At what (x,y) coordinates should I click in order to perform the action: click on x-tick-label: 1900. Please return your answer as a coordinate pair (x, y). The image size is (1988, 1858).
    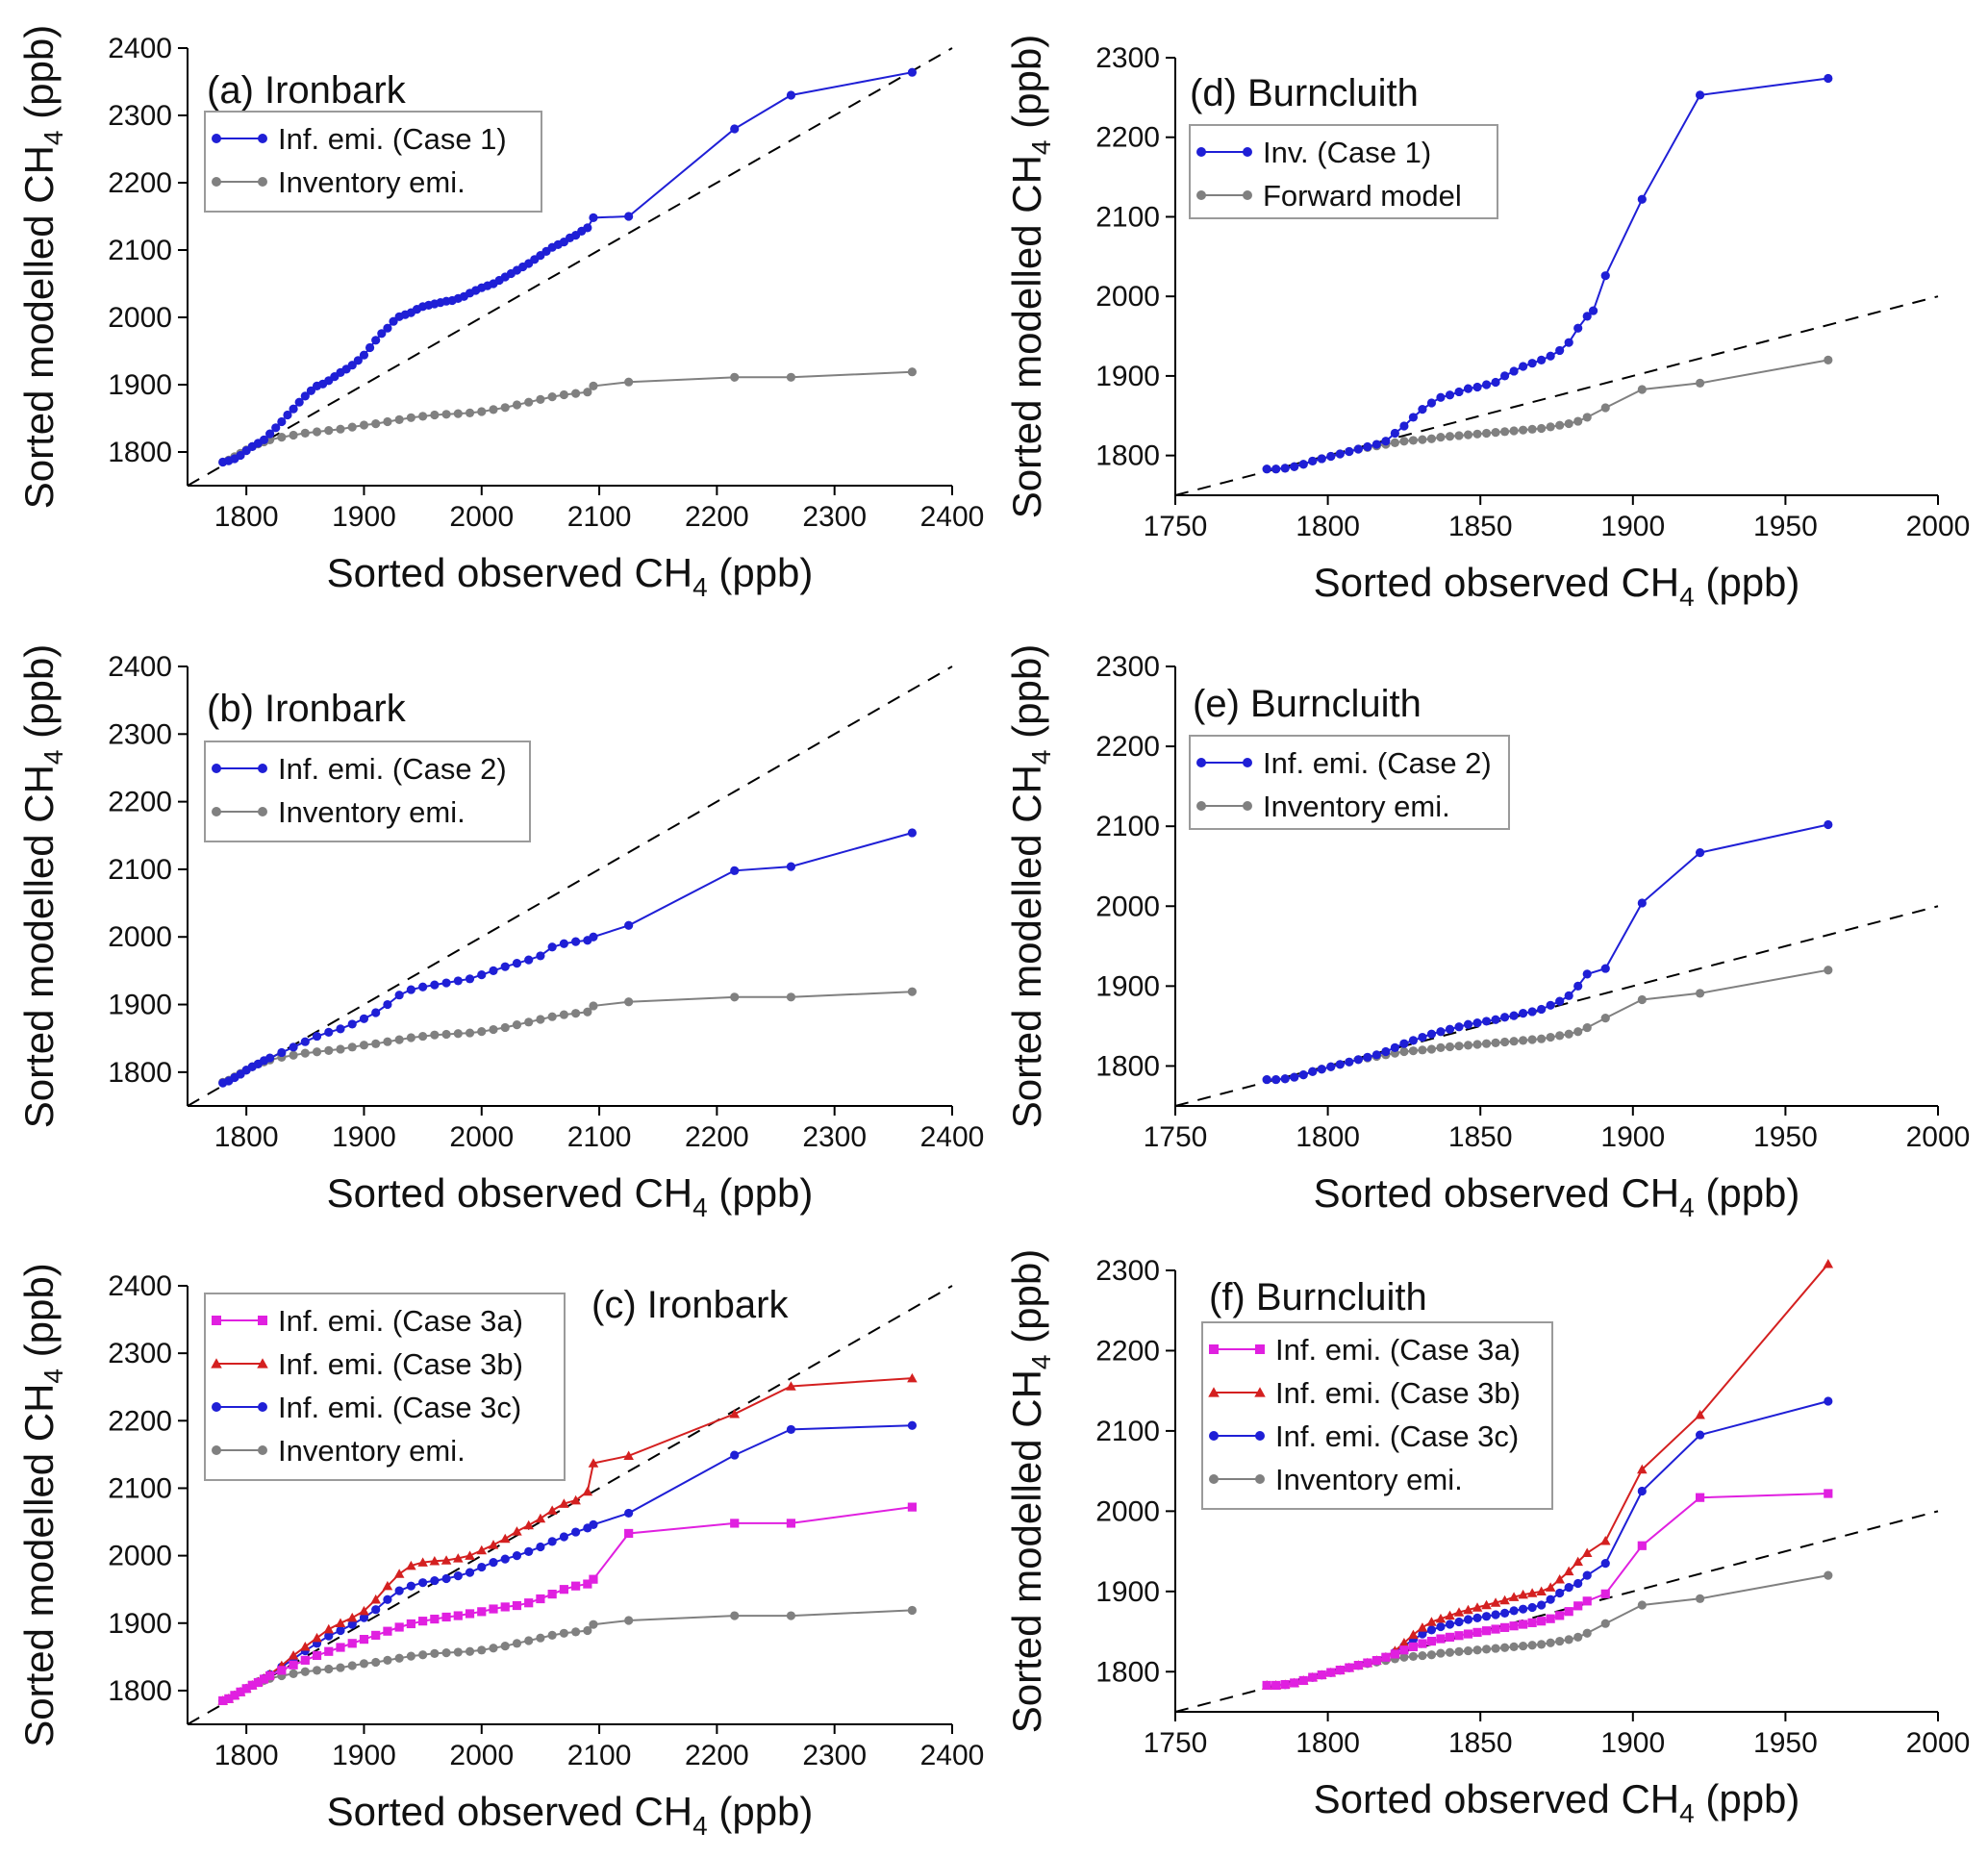
    Looking at the image, I should click on (364, 1137).